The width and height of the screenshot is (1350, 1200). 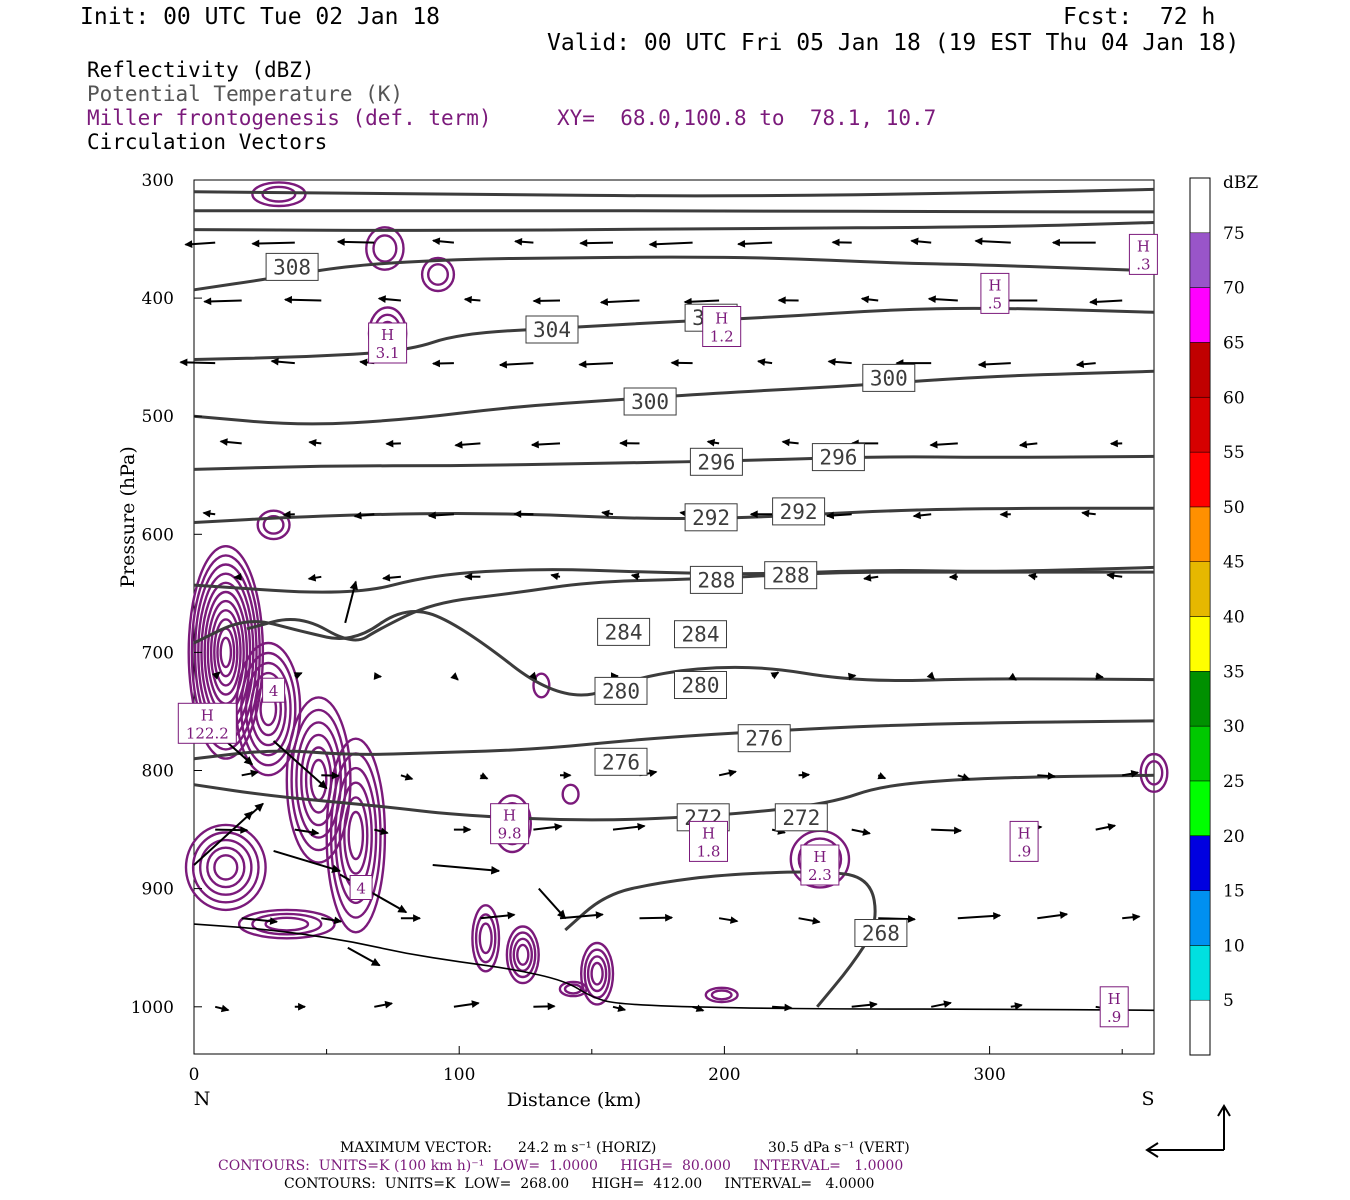 What do you see at coordinates (1234, 782) in the screenshot?
I see `colorbar-label-25: 25` at bounding box center [1234, 782].